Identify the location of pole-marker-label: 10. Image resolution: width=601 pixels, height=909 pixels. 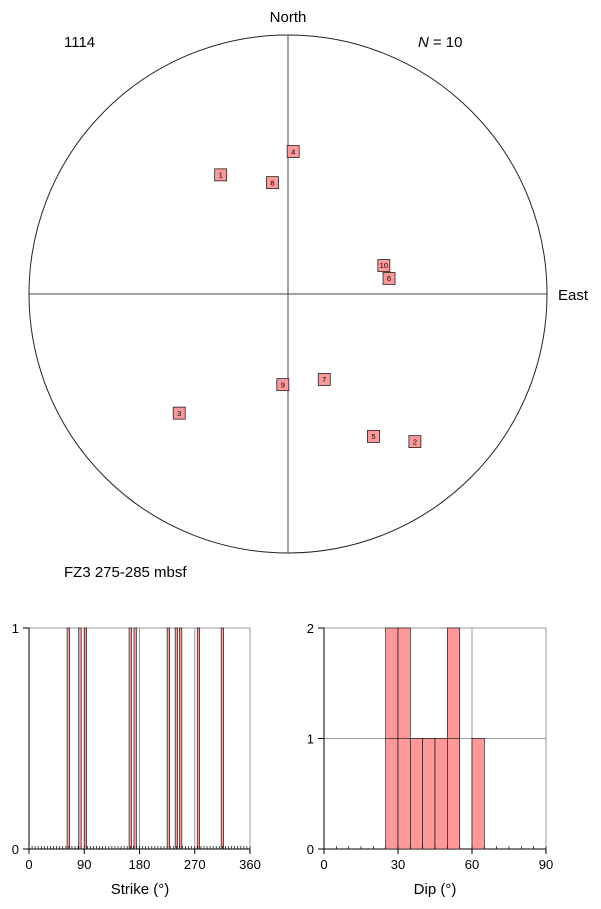
(384, 265).